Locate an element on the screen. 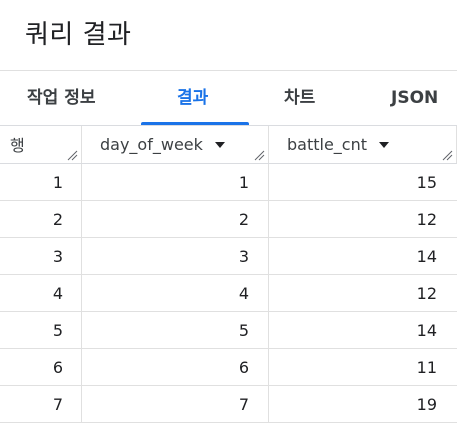 The width and height of the screenshot is (457, 431). column-header-label: battle_cnt is located at coordinates (327, 144).